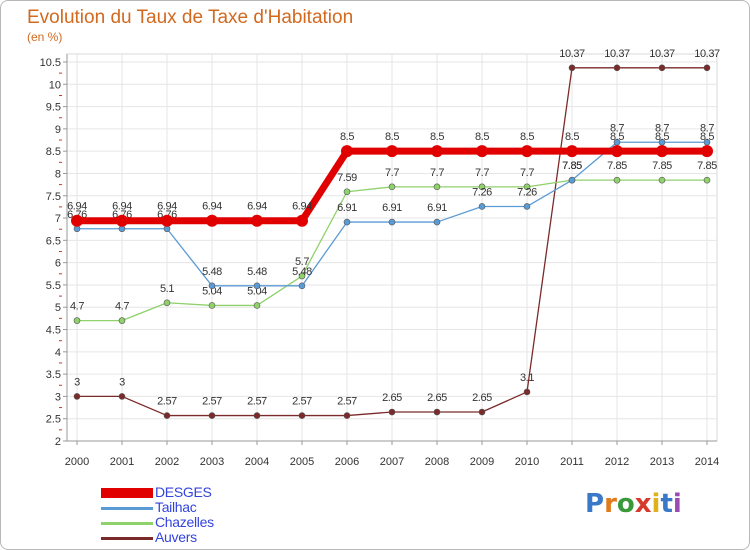  What do you see at coordinates (127, 538) in the screenshot?
I see `legend-swatch-auvers` at bounding box center [127, 538].